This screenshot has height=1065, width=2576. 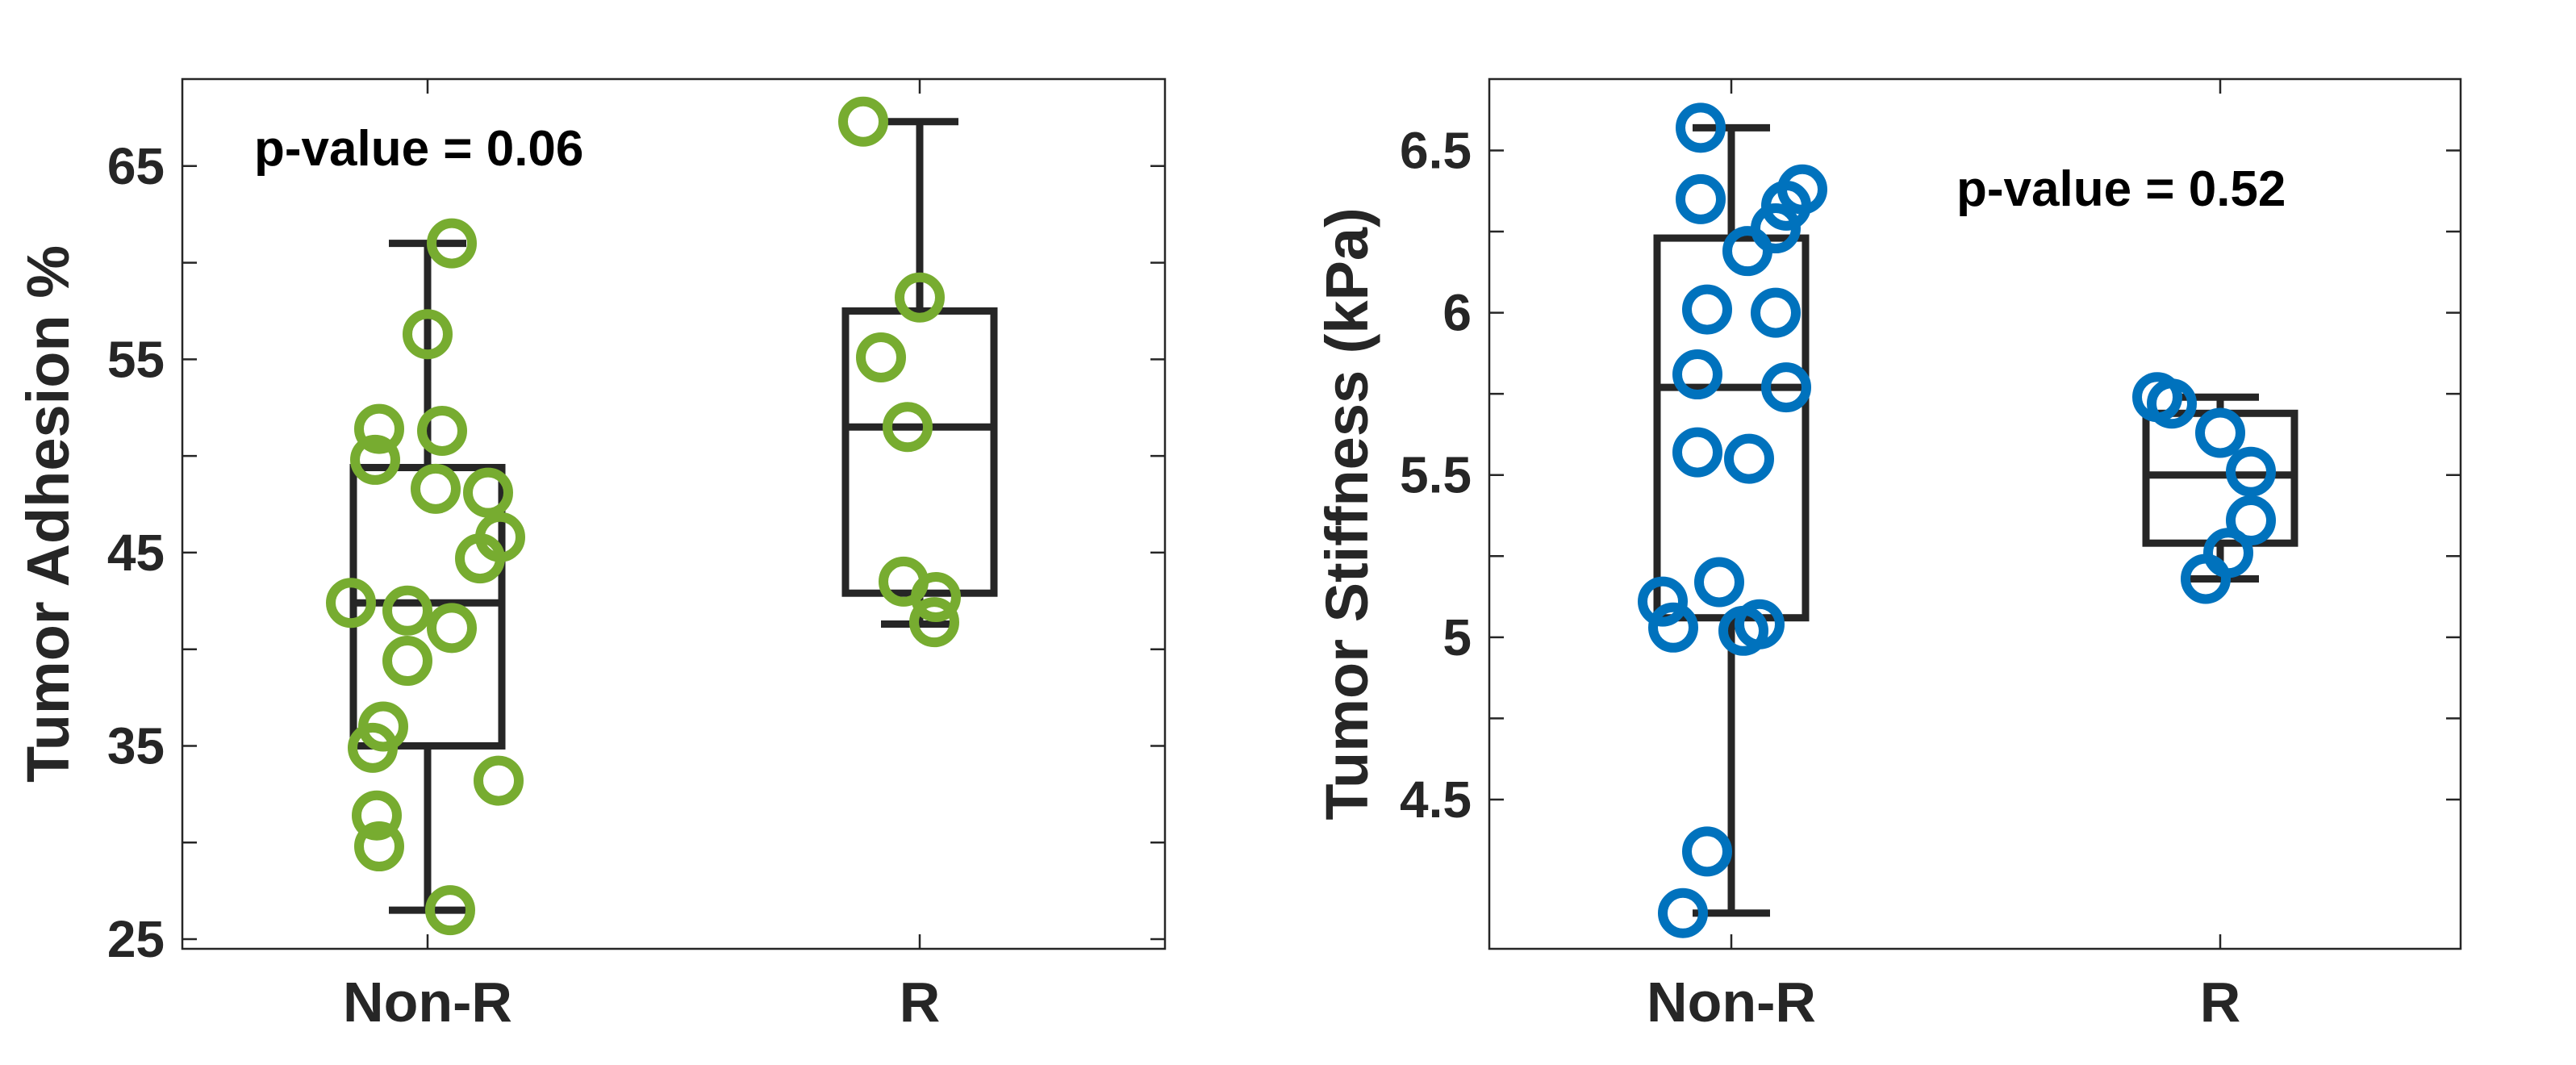 What do you see at coordinates (1457, 313) in the screenshot?
I see `y-tick-label: 6` at bounding box center [1457, 313].